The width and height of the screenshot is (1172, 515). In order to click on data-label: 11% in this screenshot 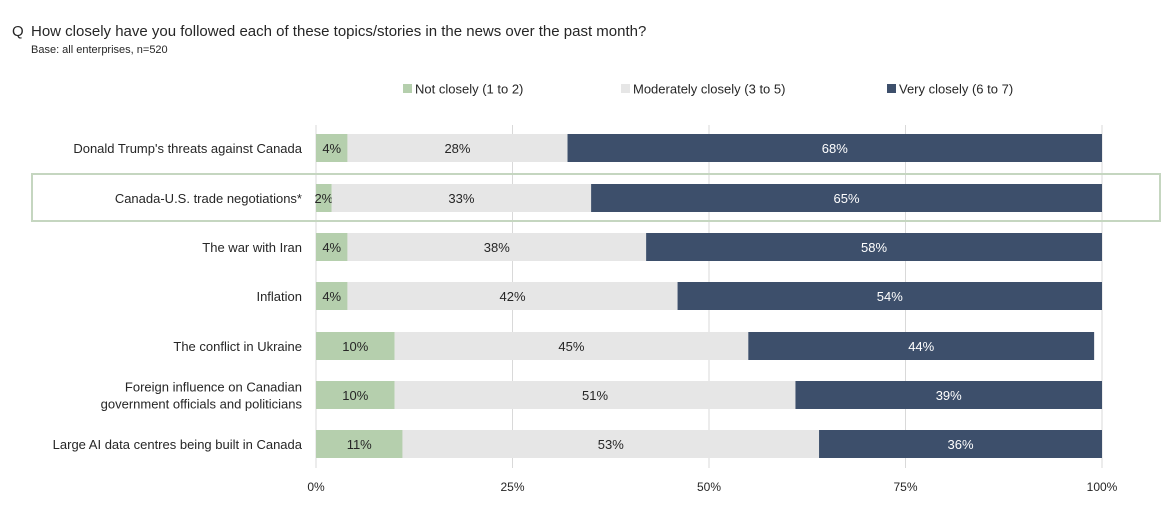, I will do `click(359, 444)`.